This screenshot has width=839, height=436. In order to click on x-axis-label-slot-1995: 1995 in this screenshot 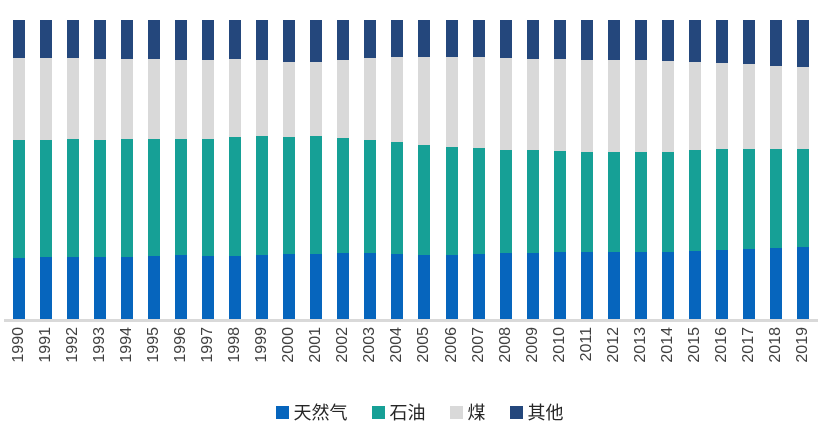, I will do `click(153, 360)`.